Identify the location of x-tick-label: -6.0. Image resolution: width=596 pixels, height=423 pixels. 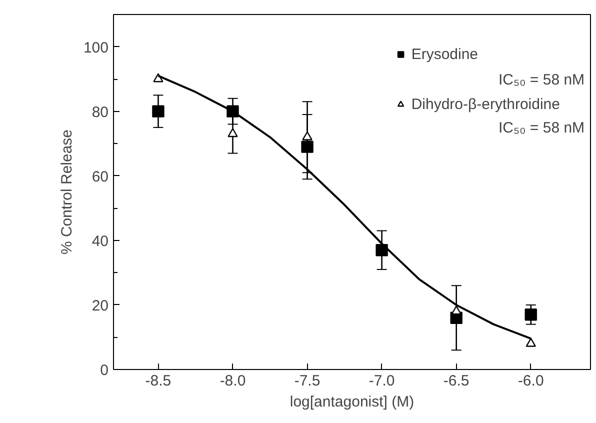
(531, 381).